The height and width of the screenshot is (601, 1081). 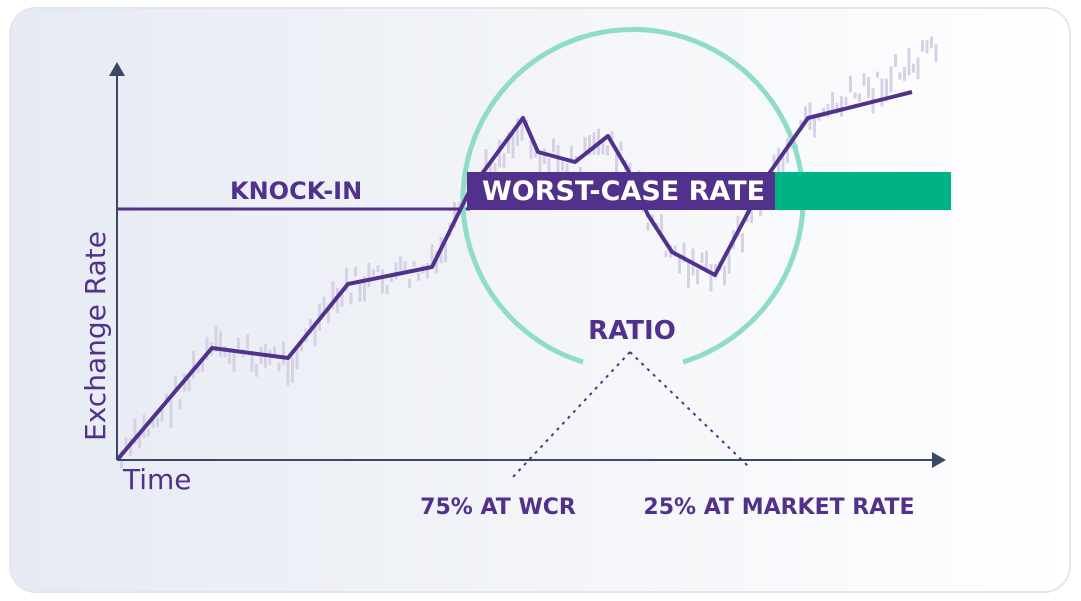 I want to click on ratio-label: RATIO, so click(x=632, y=331).